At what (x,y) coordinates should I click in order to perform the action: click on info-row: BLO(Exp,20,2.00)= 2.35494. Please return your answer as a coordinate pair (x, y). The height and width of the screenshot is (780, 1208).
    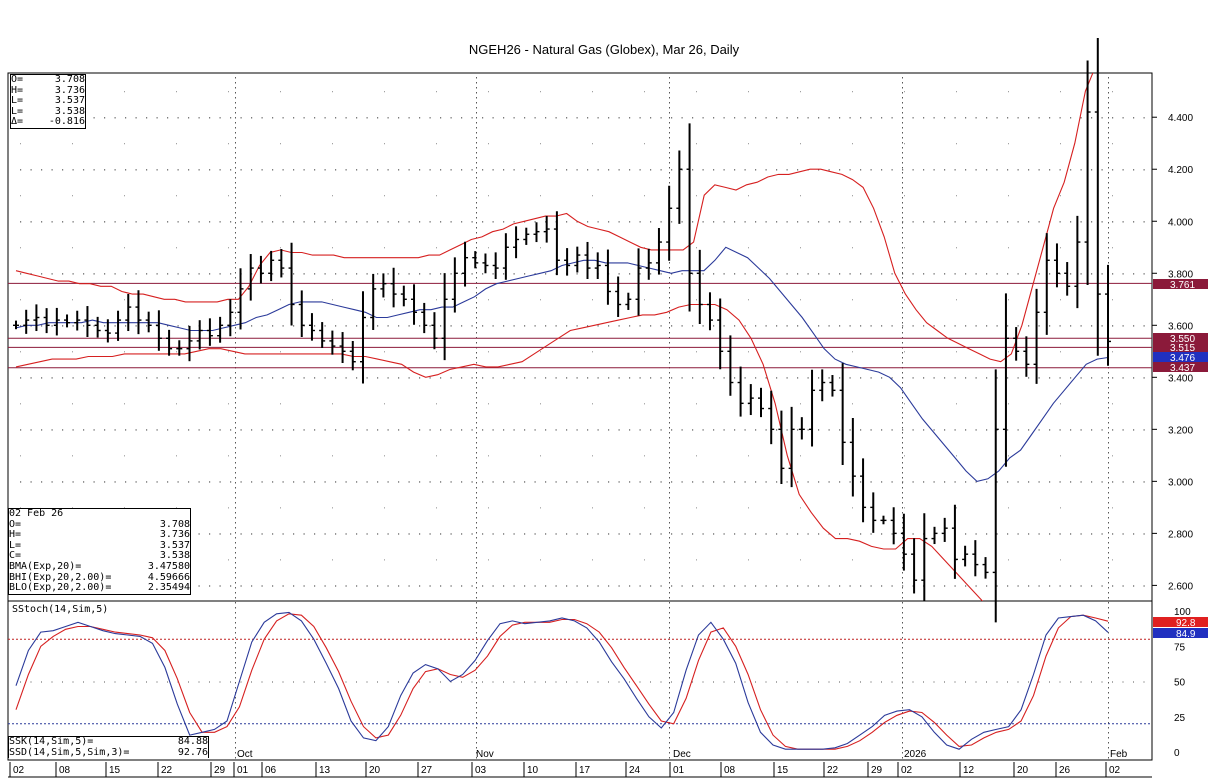
    Looking at the image, I should click on (99, 588).